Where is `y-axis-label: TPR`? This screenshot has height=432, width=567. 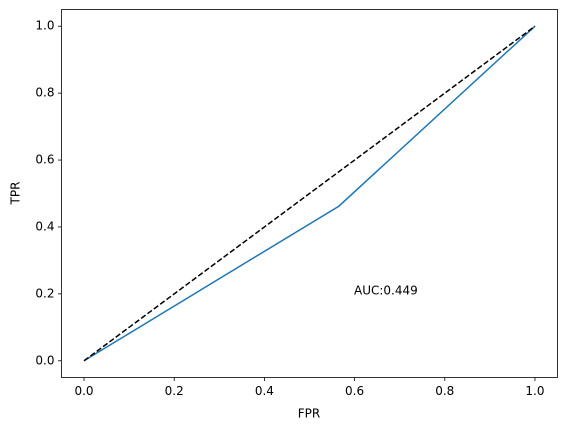
y-axis-label: TPR is located at coordinates (16, 194).